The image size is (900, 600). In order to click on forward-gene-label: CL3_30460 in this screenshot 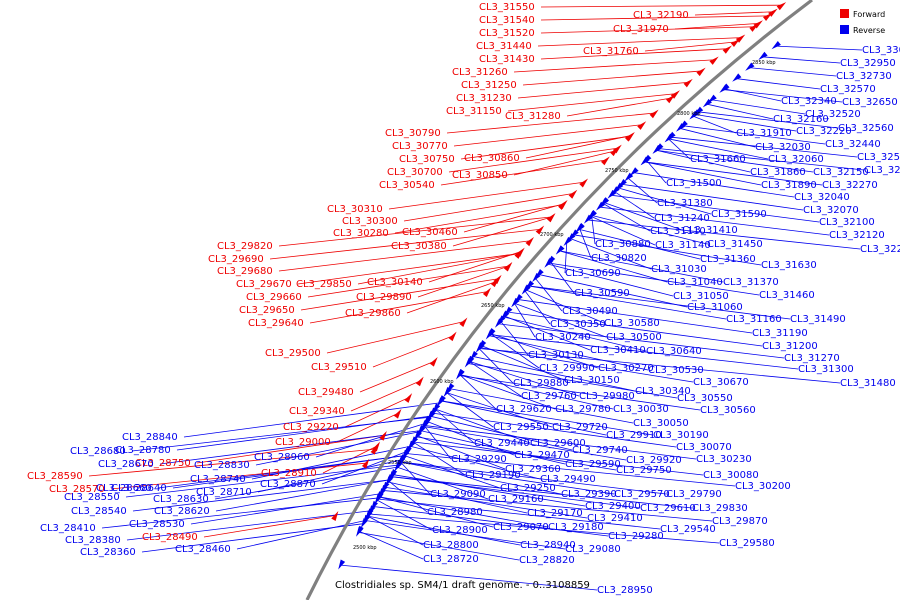, I will do `click(430, 232)`.